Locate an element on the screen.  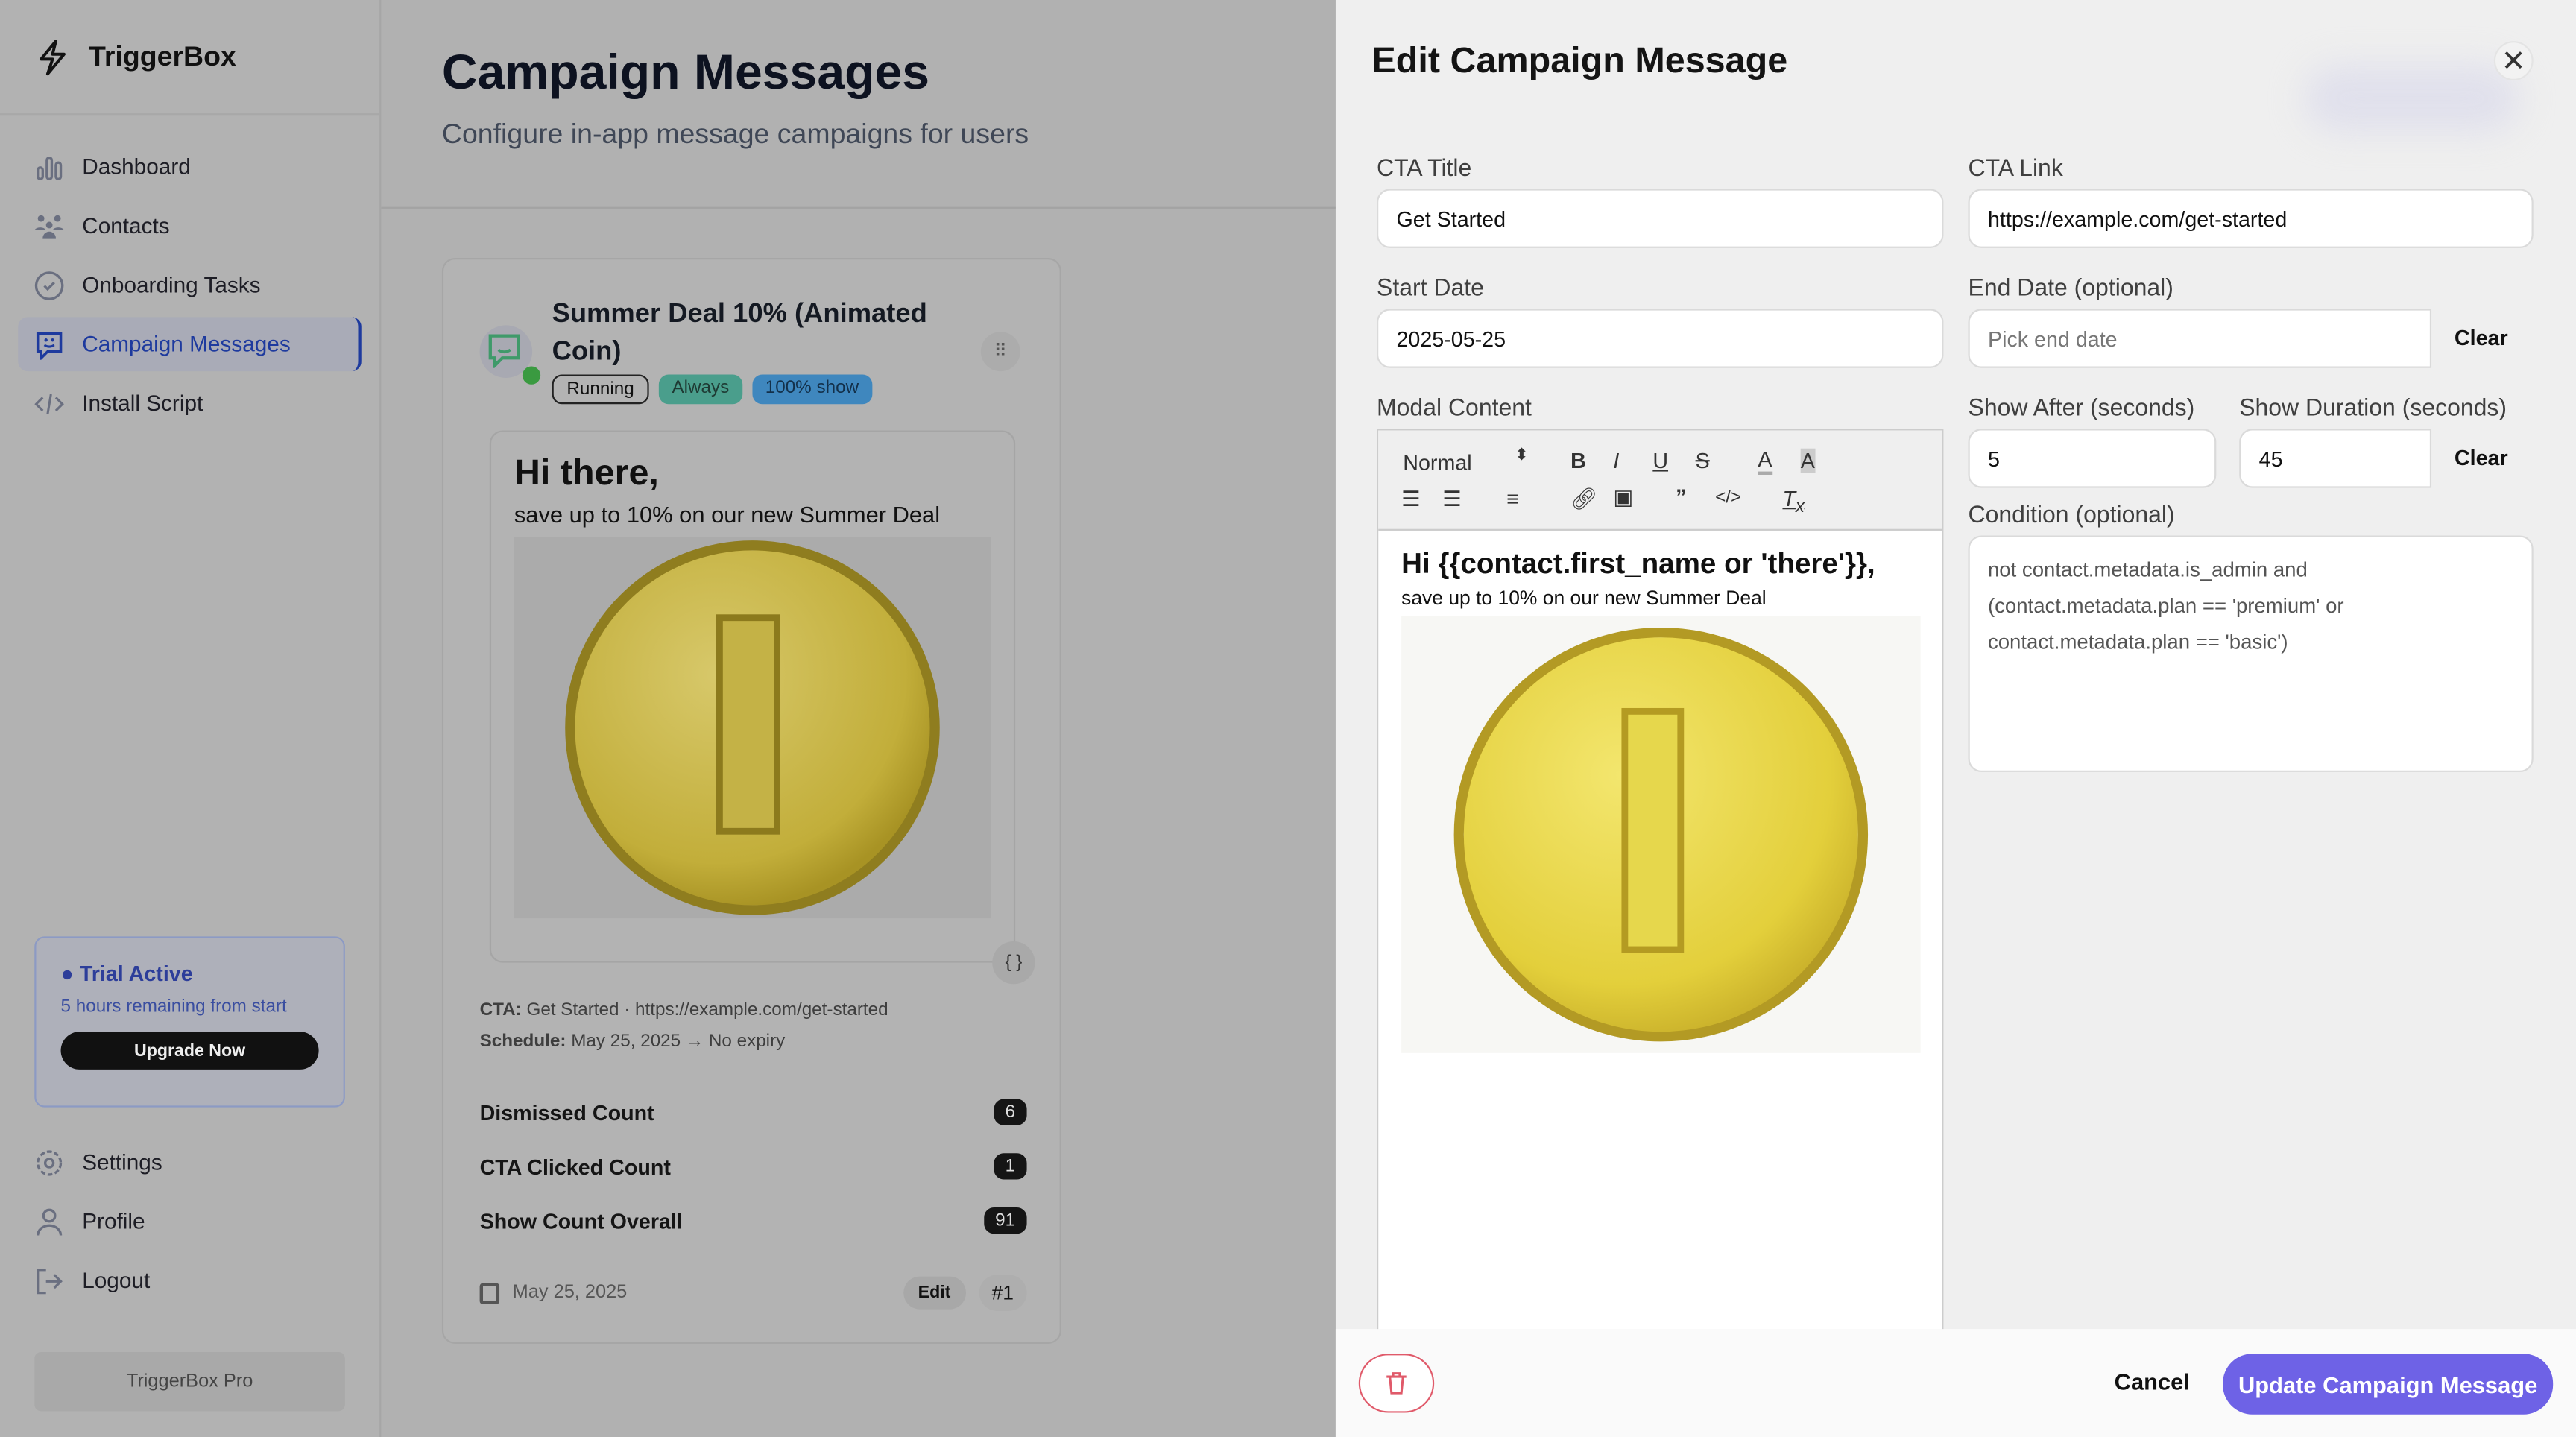
status-badge: Running is located at coordinates (601, 389).